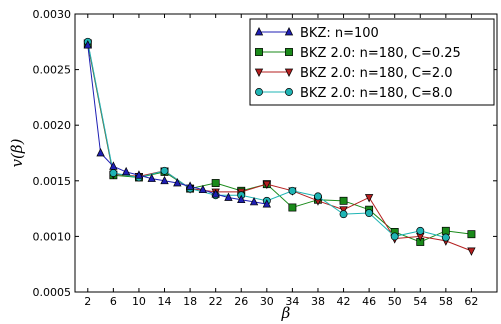 The width and height of the screenshot is (501, 324). Describe the element at coordinates (165, 301) in the screenshot. I see `x-tick-label: 14` at that location.